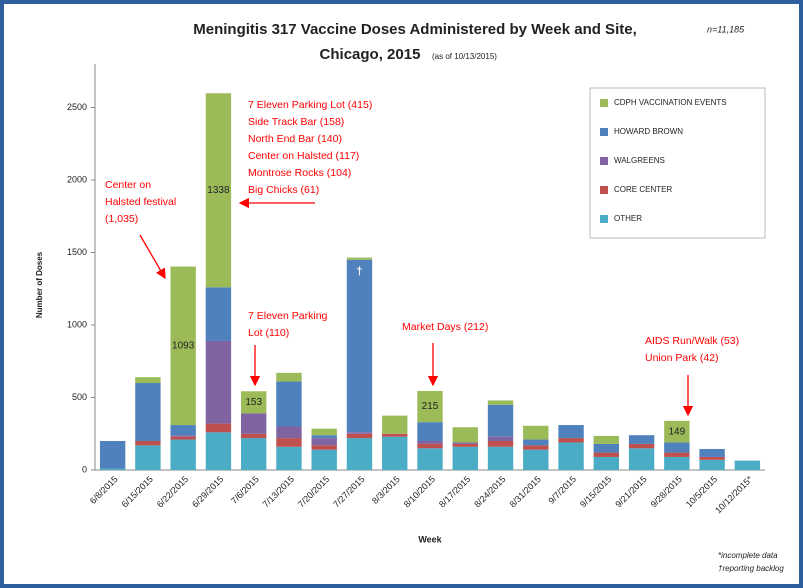 The height and width of the screenshot is (588, 803). What do you see at coordinates (430, 539) in the screenshot?
I see `x-axis-label: Week` at bounding box center [430, 539].